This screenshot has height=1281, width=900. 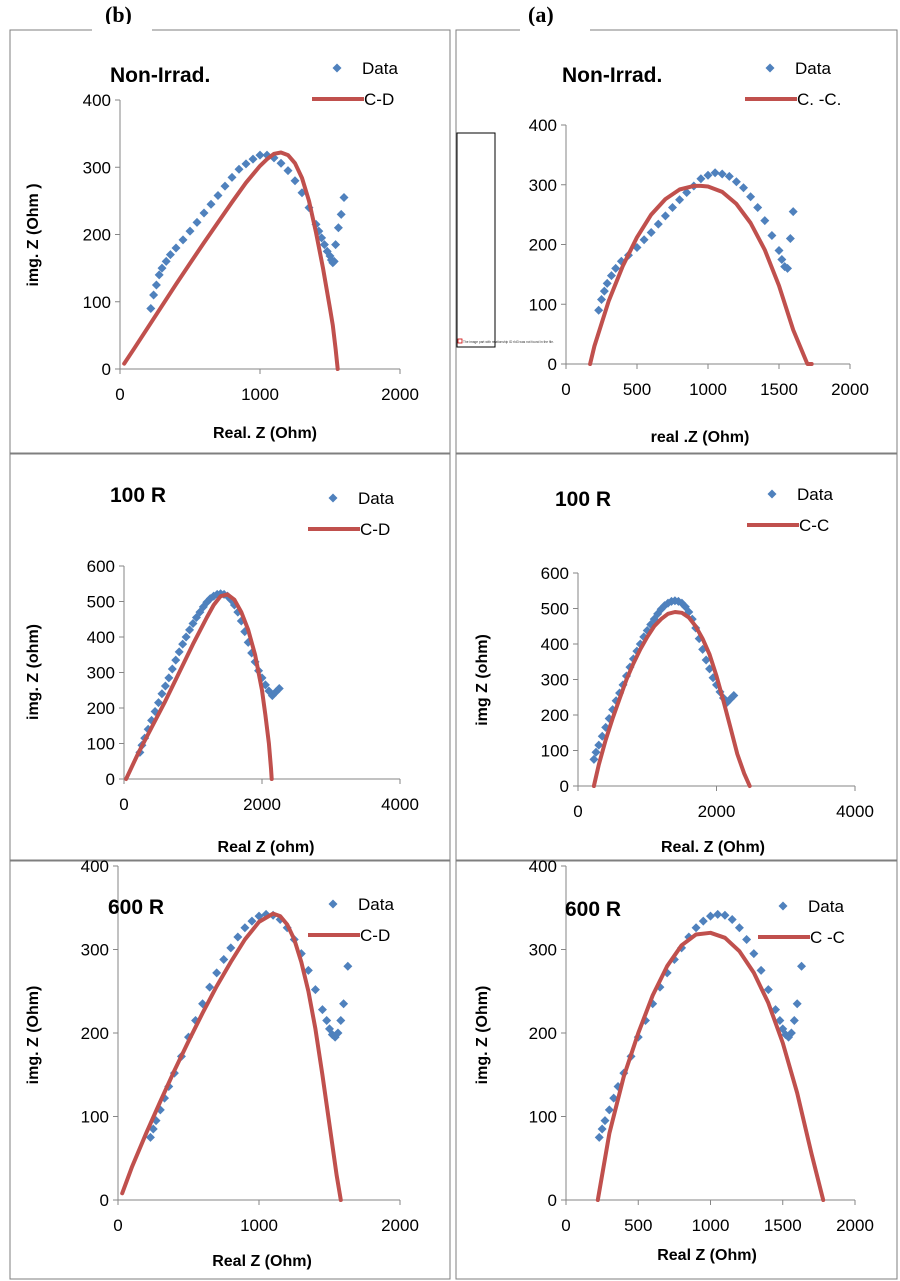 I want to click on x-axis-label: Real Z (ohm), so click(x=266, y=847).